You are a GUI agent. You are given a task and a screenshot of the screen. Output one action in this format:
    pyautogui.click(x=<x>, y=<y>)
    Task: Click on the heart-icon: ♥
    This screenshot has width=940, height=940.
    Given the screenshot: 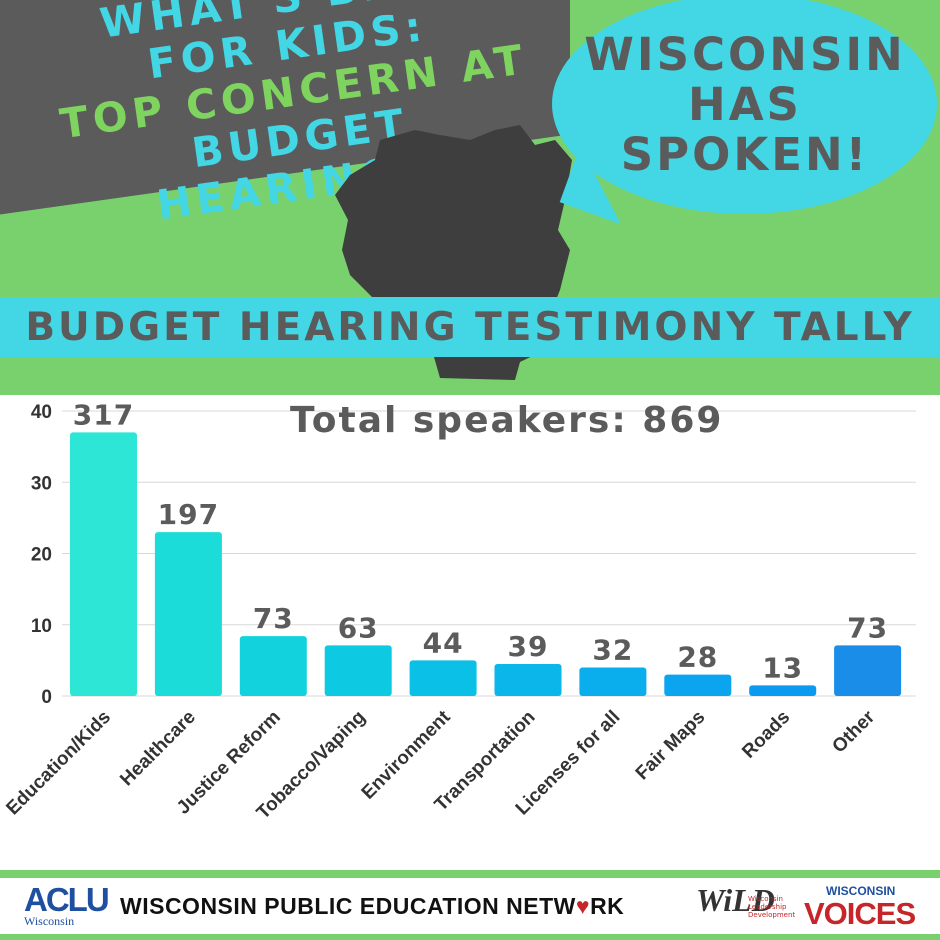 What is the action you would take?
    pyautogui.click(x=583, y=906)
    